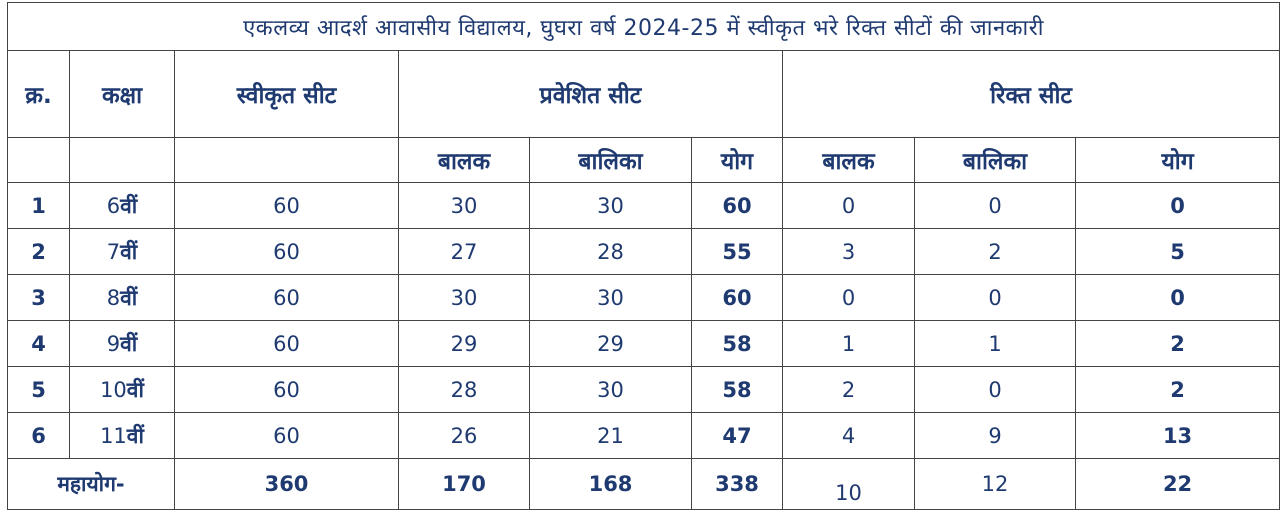  What do you see at coordinates (464, 389) in the screenshot?
I see `cell-admitted-boys: 28` at bounding box center [464, 389].